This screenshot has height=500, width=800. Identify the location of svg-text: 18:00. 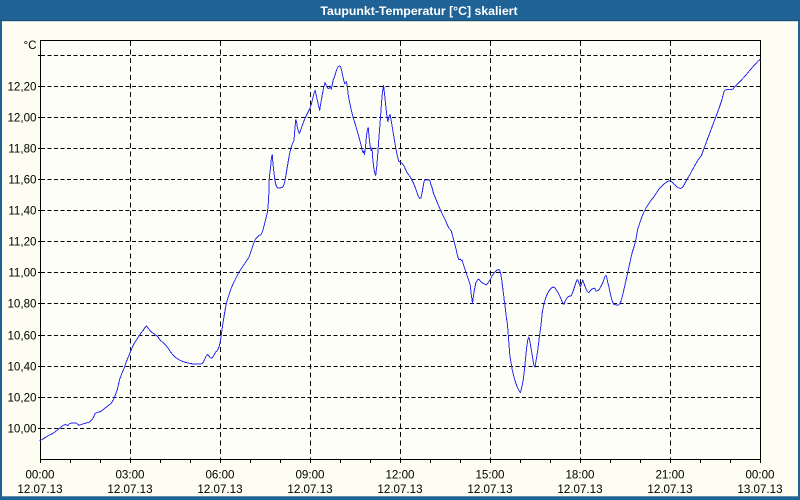
(579, 475).